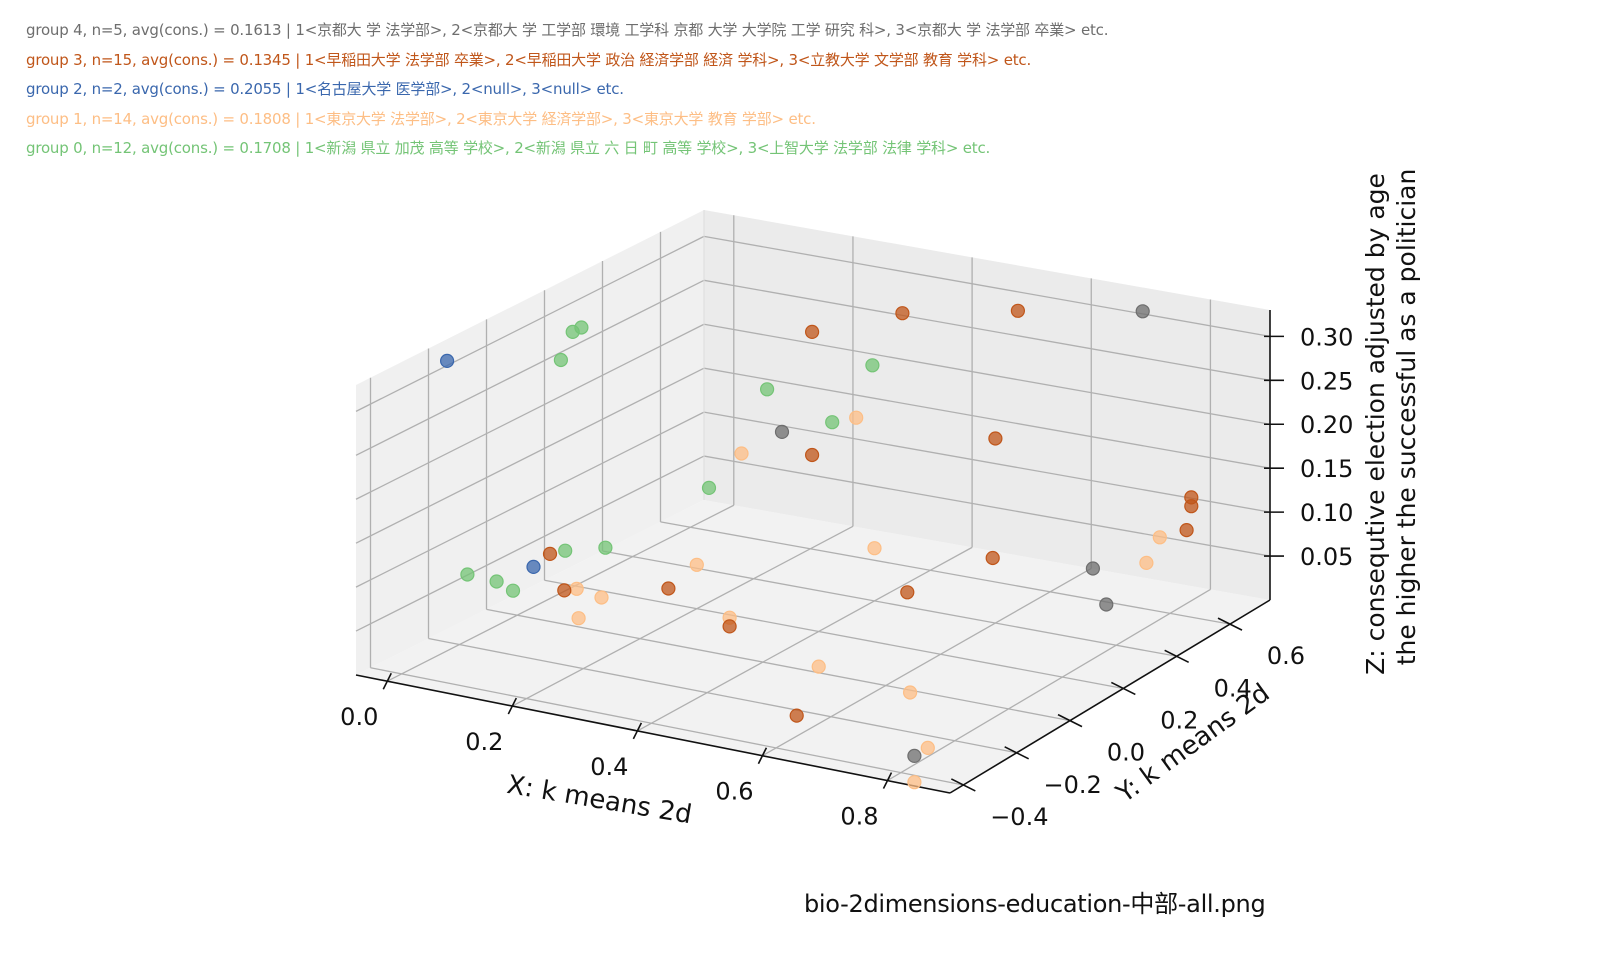 The height and width of the screenshot is (960, 1600). I want to click on y-tick-label: 0.0, so click(1126, 753).